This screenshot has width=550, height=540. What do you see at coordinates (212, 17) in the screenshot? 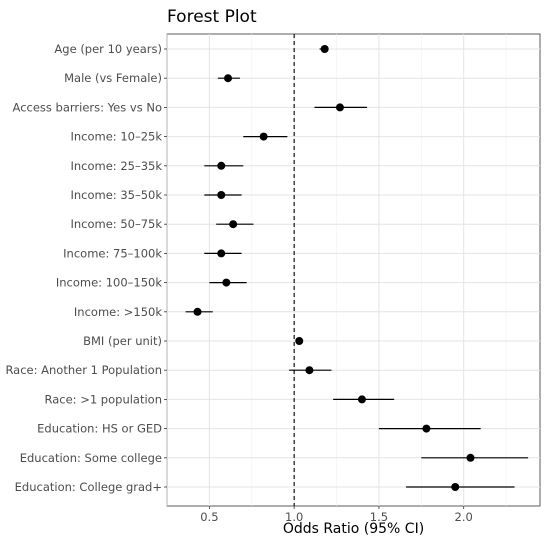
I see `chart-title: Forest Plot` at bounding box center [212, 17].